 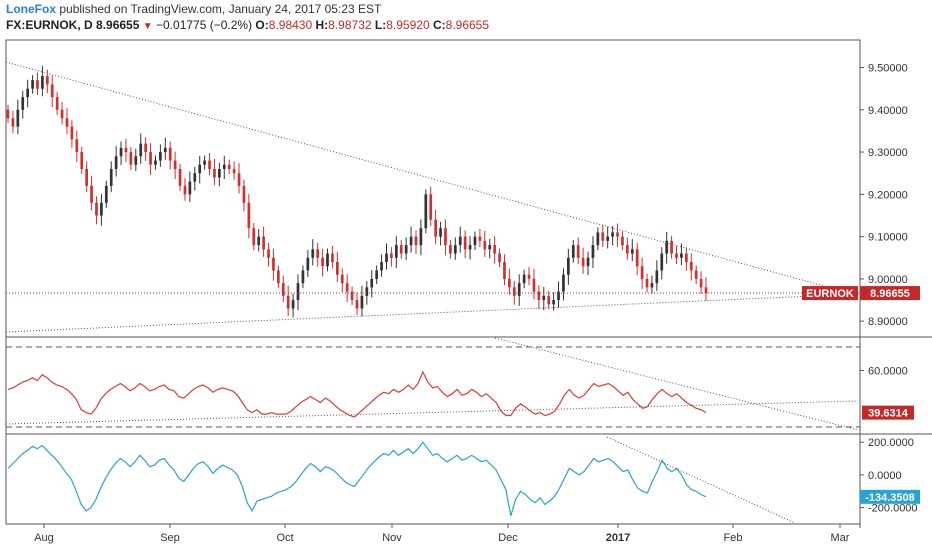 I want to click on rsi-value-badge, so click(x=888, y=412).